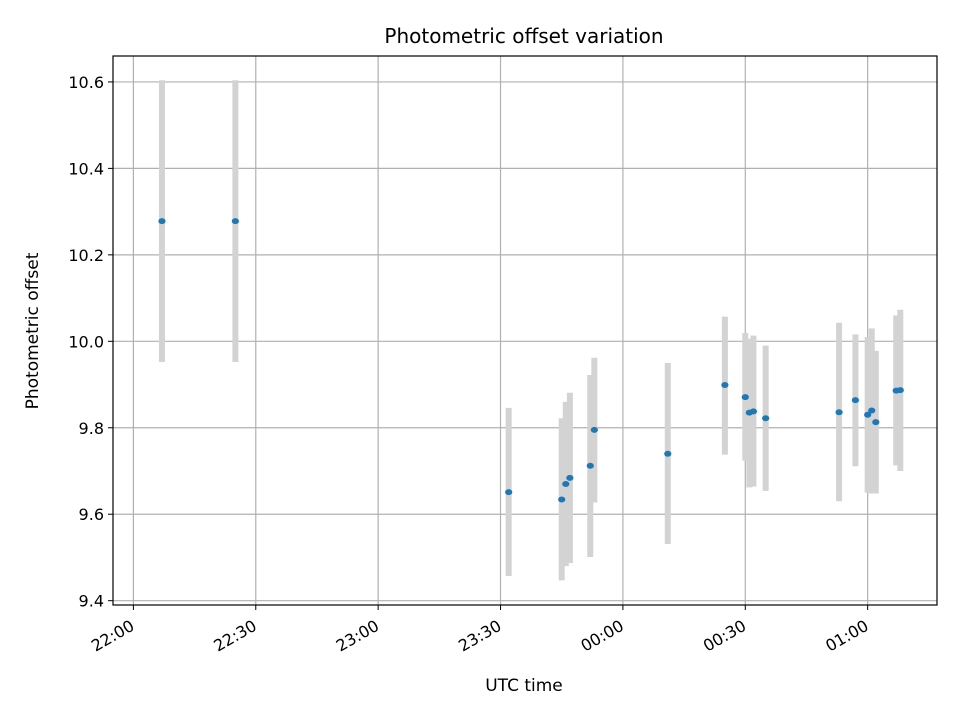 The height and width of the screenshot is (720, 960). What do you see at coordinates (91, 428) in the screenshot?
I see `y-tick-label: 9.8` at bounding box center [91, 428].